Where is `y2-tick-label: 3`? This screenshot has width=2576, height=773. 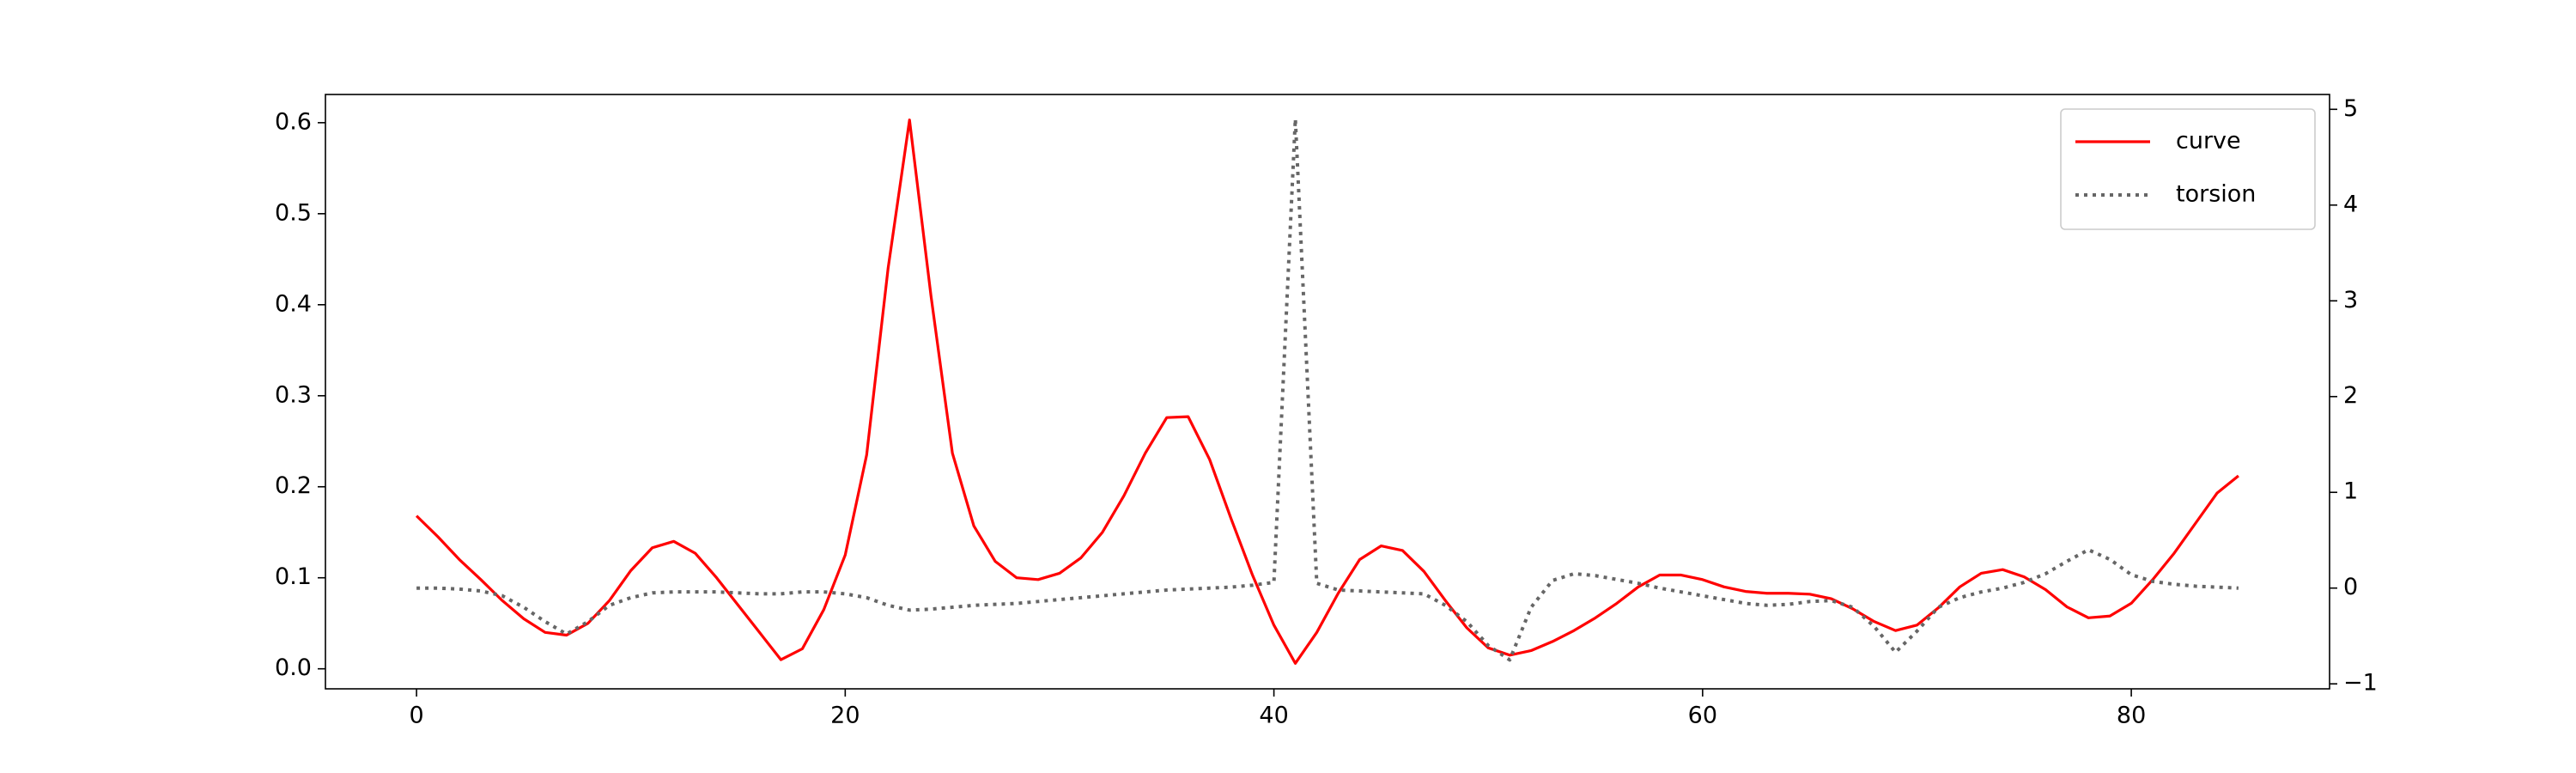
y2-tick-label: 3 is located at coordinates (2350, 300).